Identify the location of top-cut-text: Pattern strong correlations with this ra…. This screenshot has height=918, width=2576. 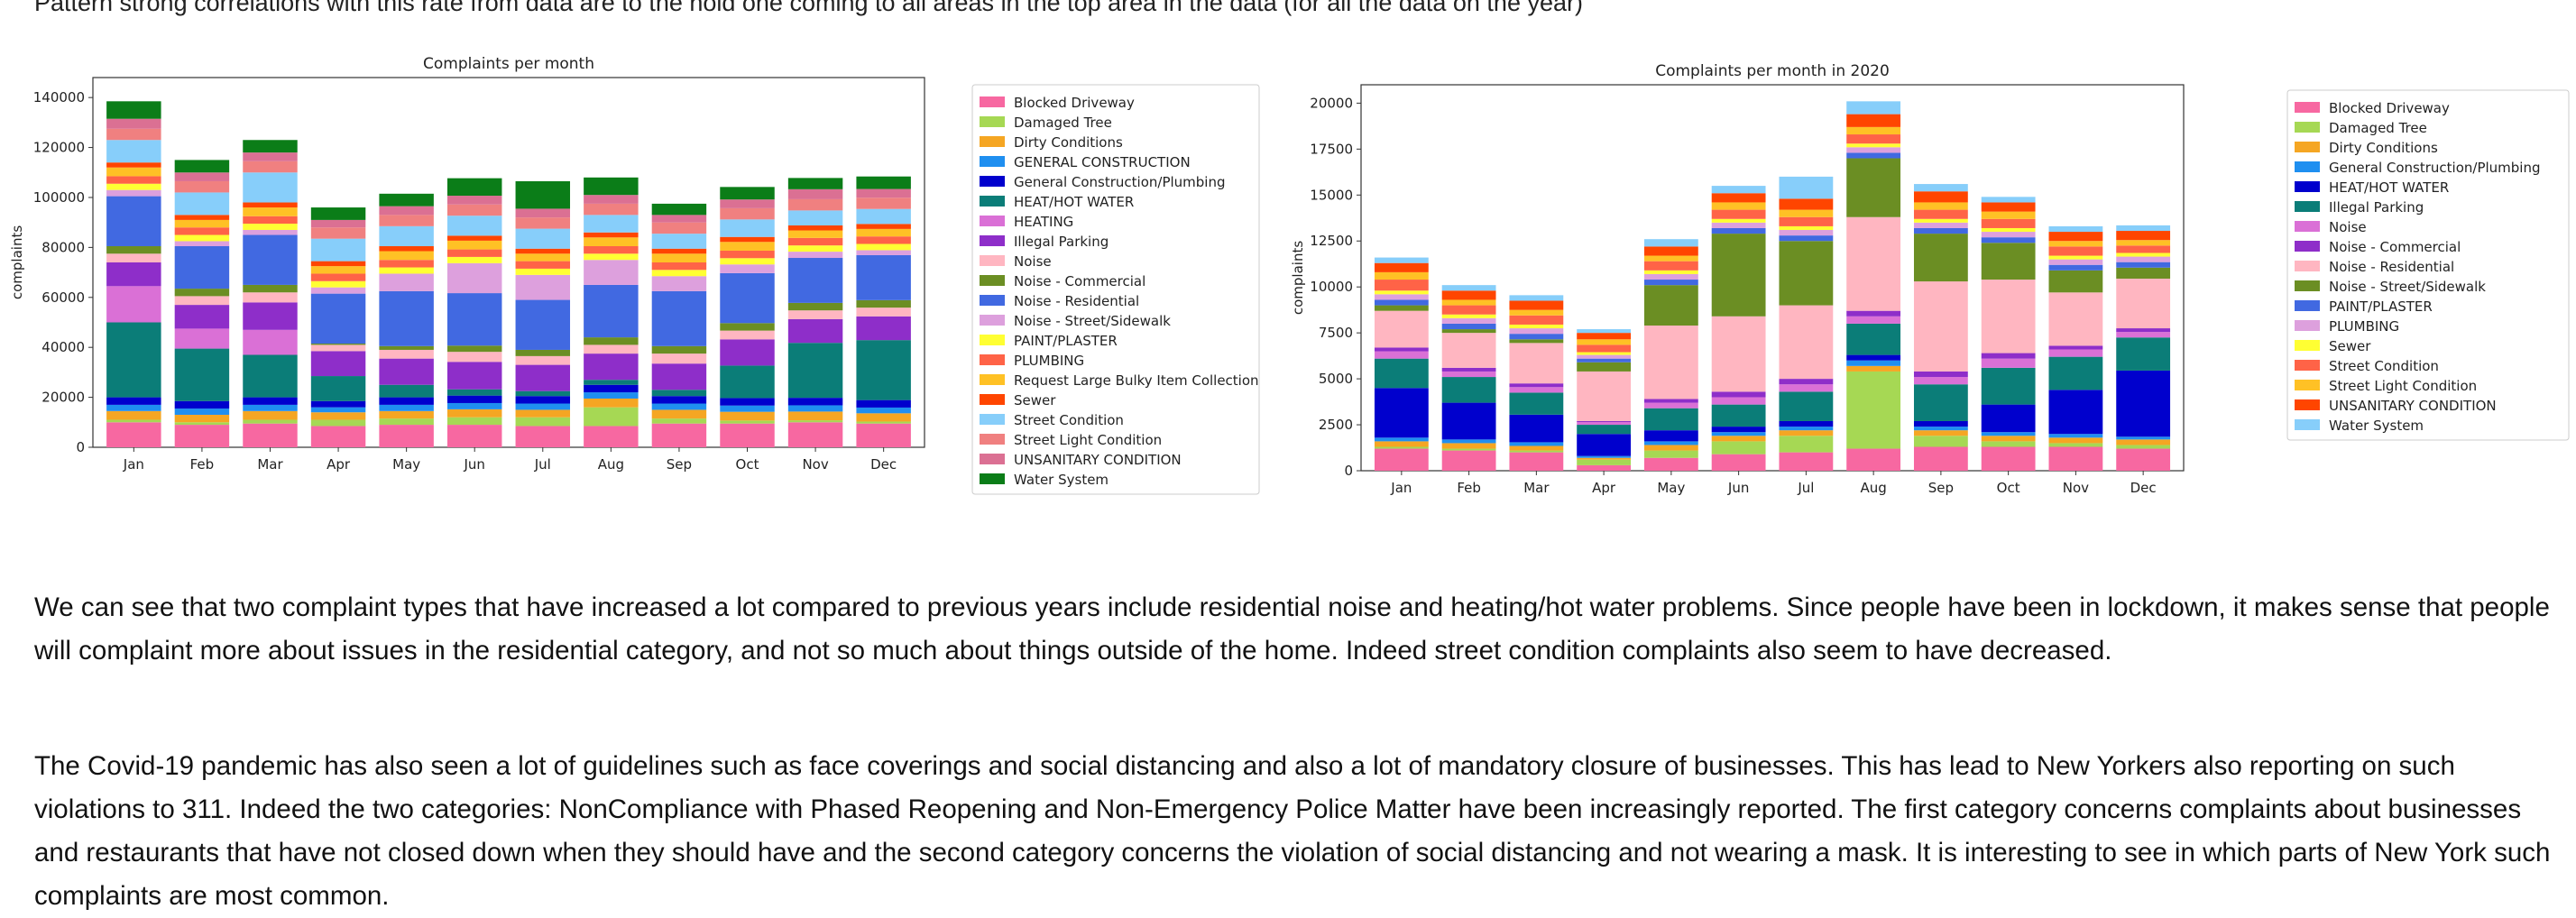
(809, 8).